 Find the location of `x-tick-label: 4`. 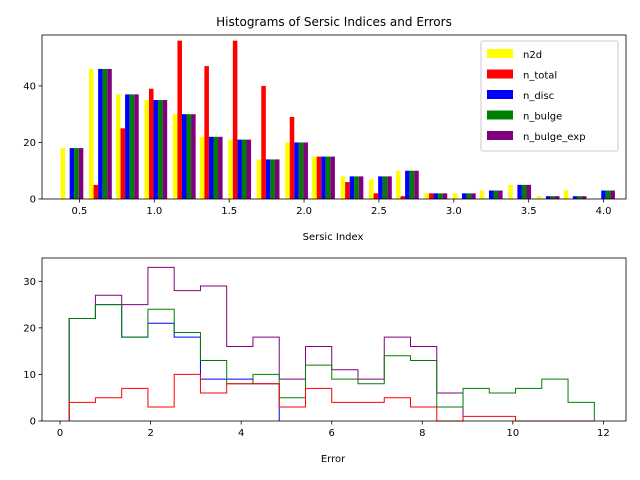

x-tick-label: 4 is located at coordinates (241, 433).